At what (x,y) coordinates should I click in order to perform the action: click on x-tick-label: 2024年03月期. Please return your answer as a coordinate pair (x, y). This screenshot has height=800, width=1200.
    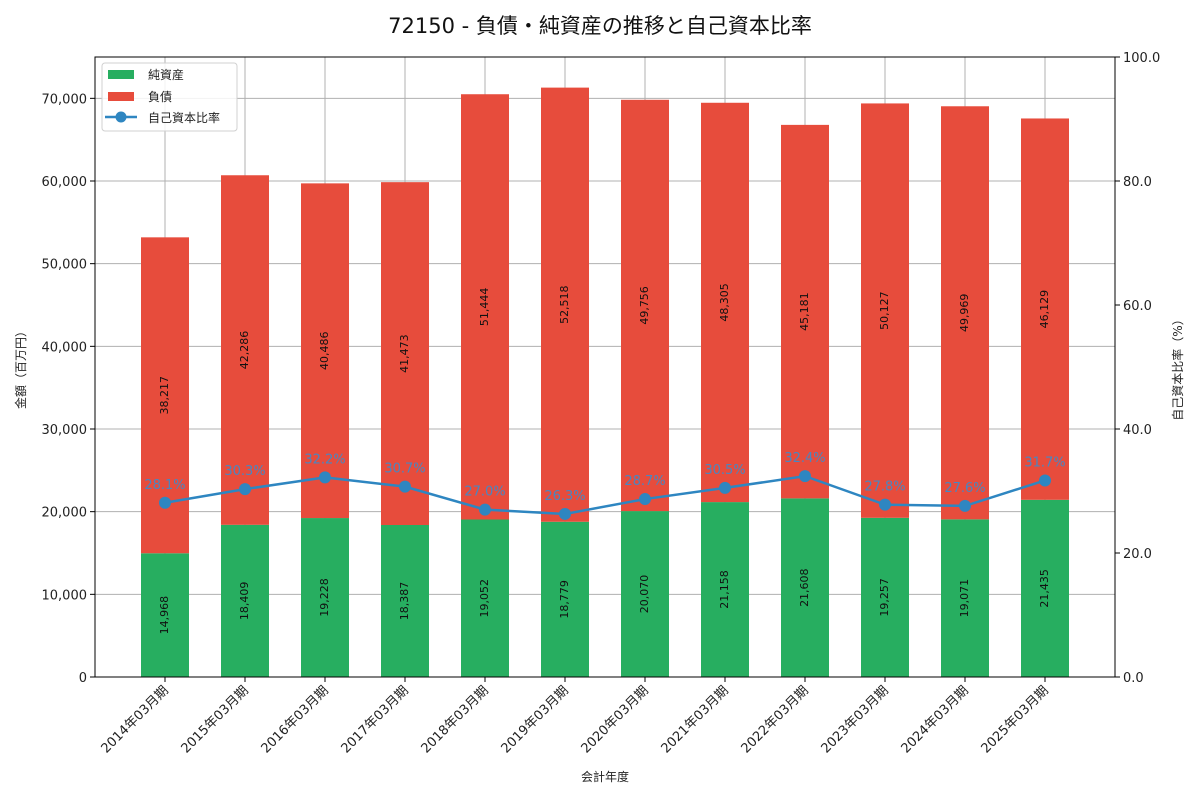
    Looking at the image, I should click on (935, 719).